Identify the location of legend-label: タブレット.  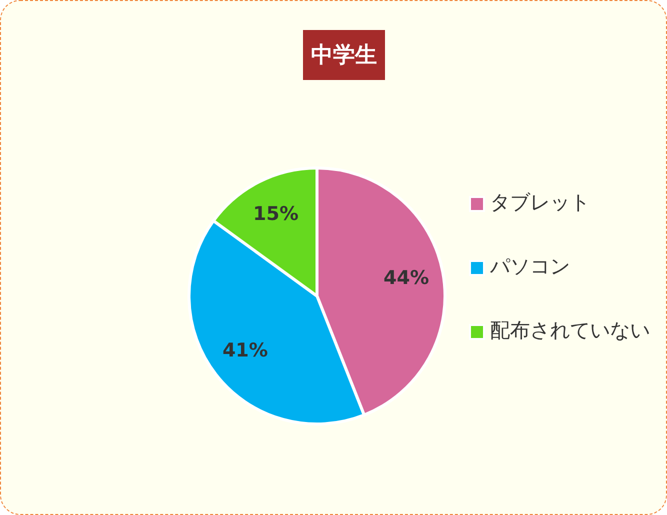
(540, 202).